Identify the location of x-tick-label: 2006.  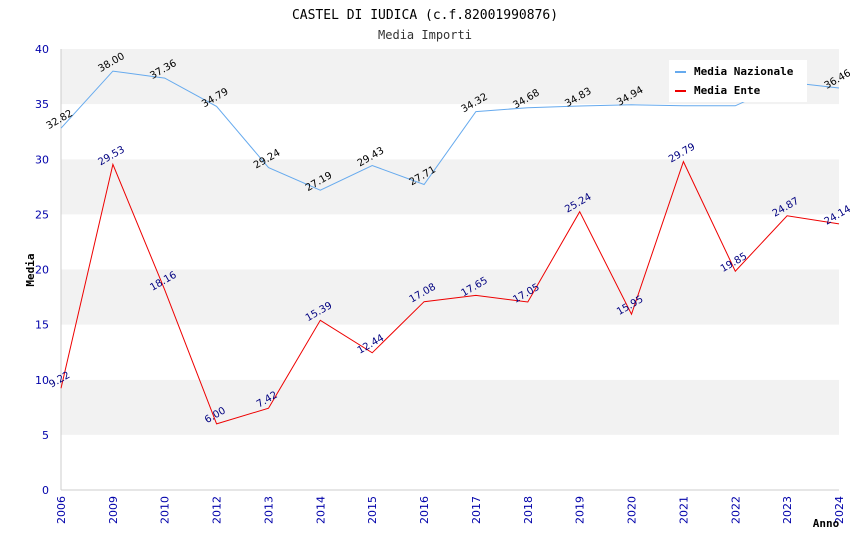
(61, 510).